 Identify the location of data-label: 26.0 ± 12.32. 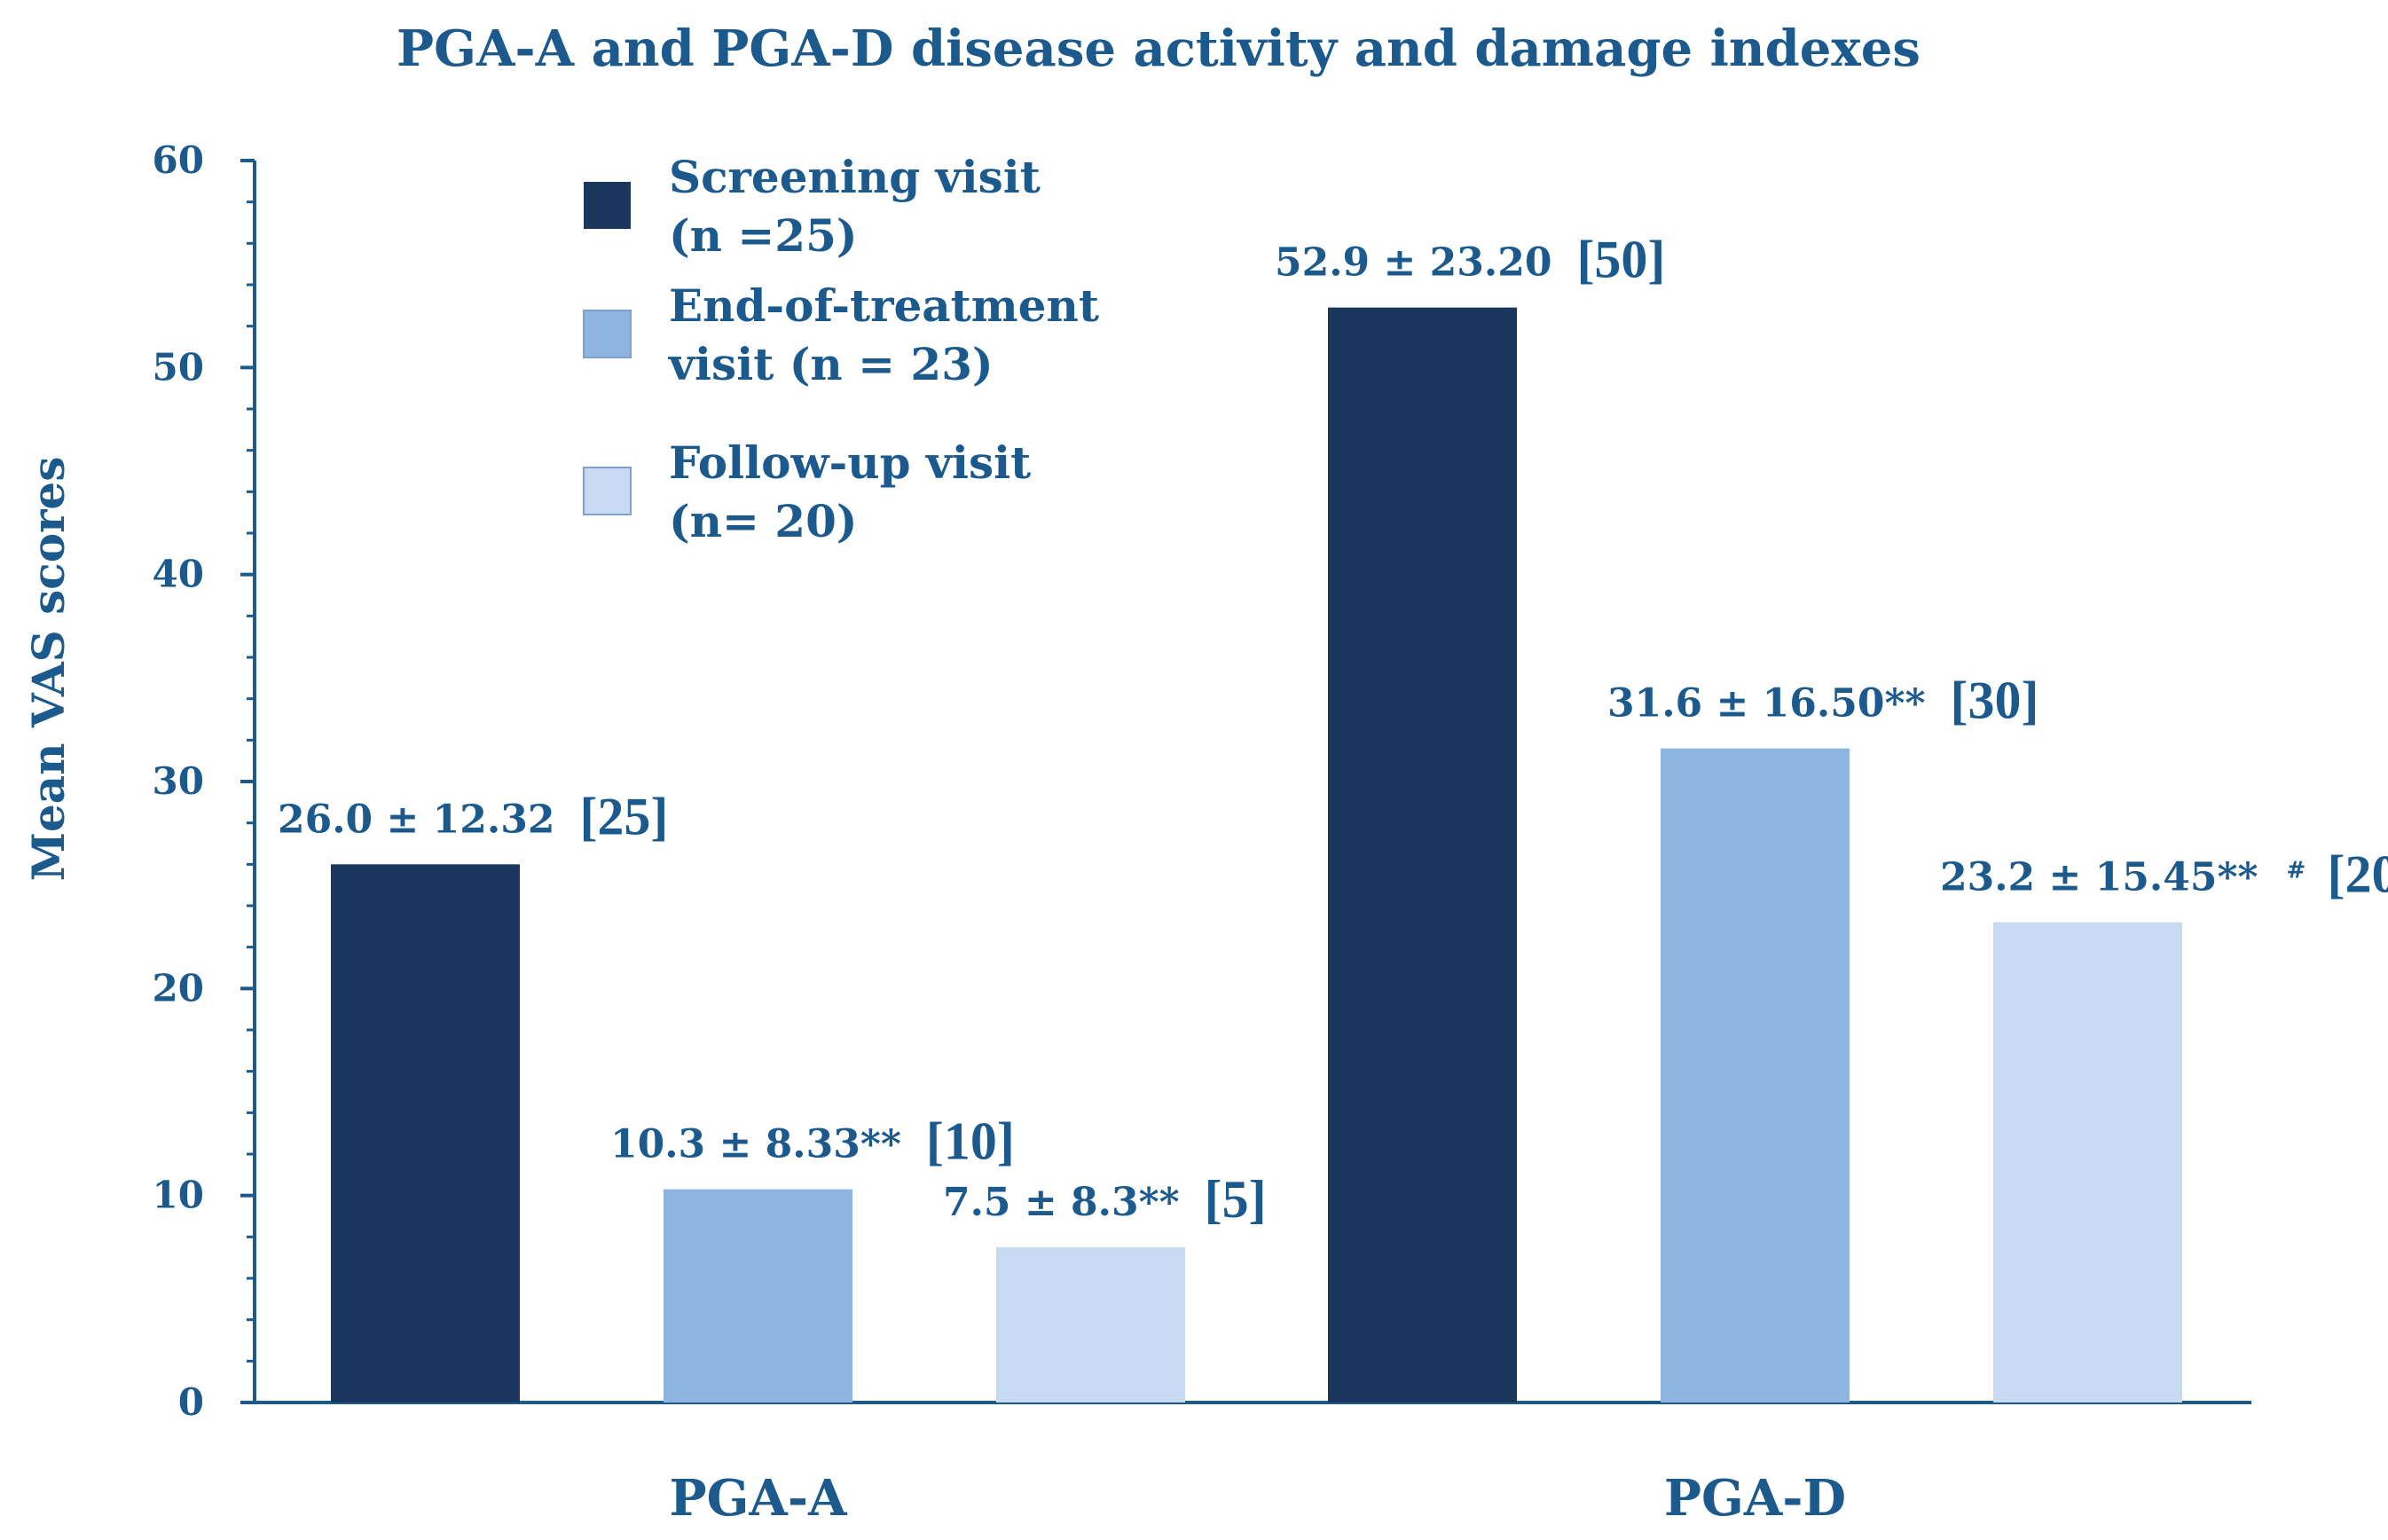
(416, 819).